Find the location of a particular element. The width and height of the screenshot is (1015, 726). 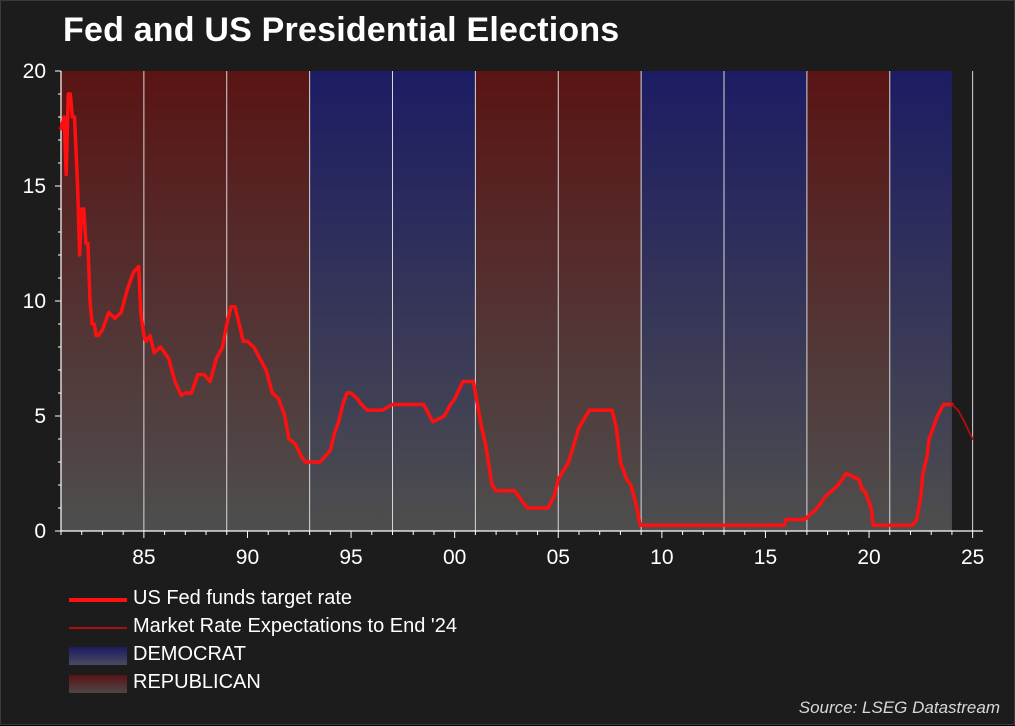

x-tick-label: 25 is located at coordinates (972, 557).